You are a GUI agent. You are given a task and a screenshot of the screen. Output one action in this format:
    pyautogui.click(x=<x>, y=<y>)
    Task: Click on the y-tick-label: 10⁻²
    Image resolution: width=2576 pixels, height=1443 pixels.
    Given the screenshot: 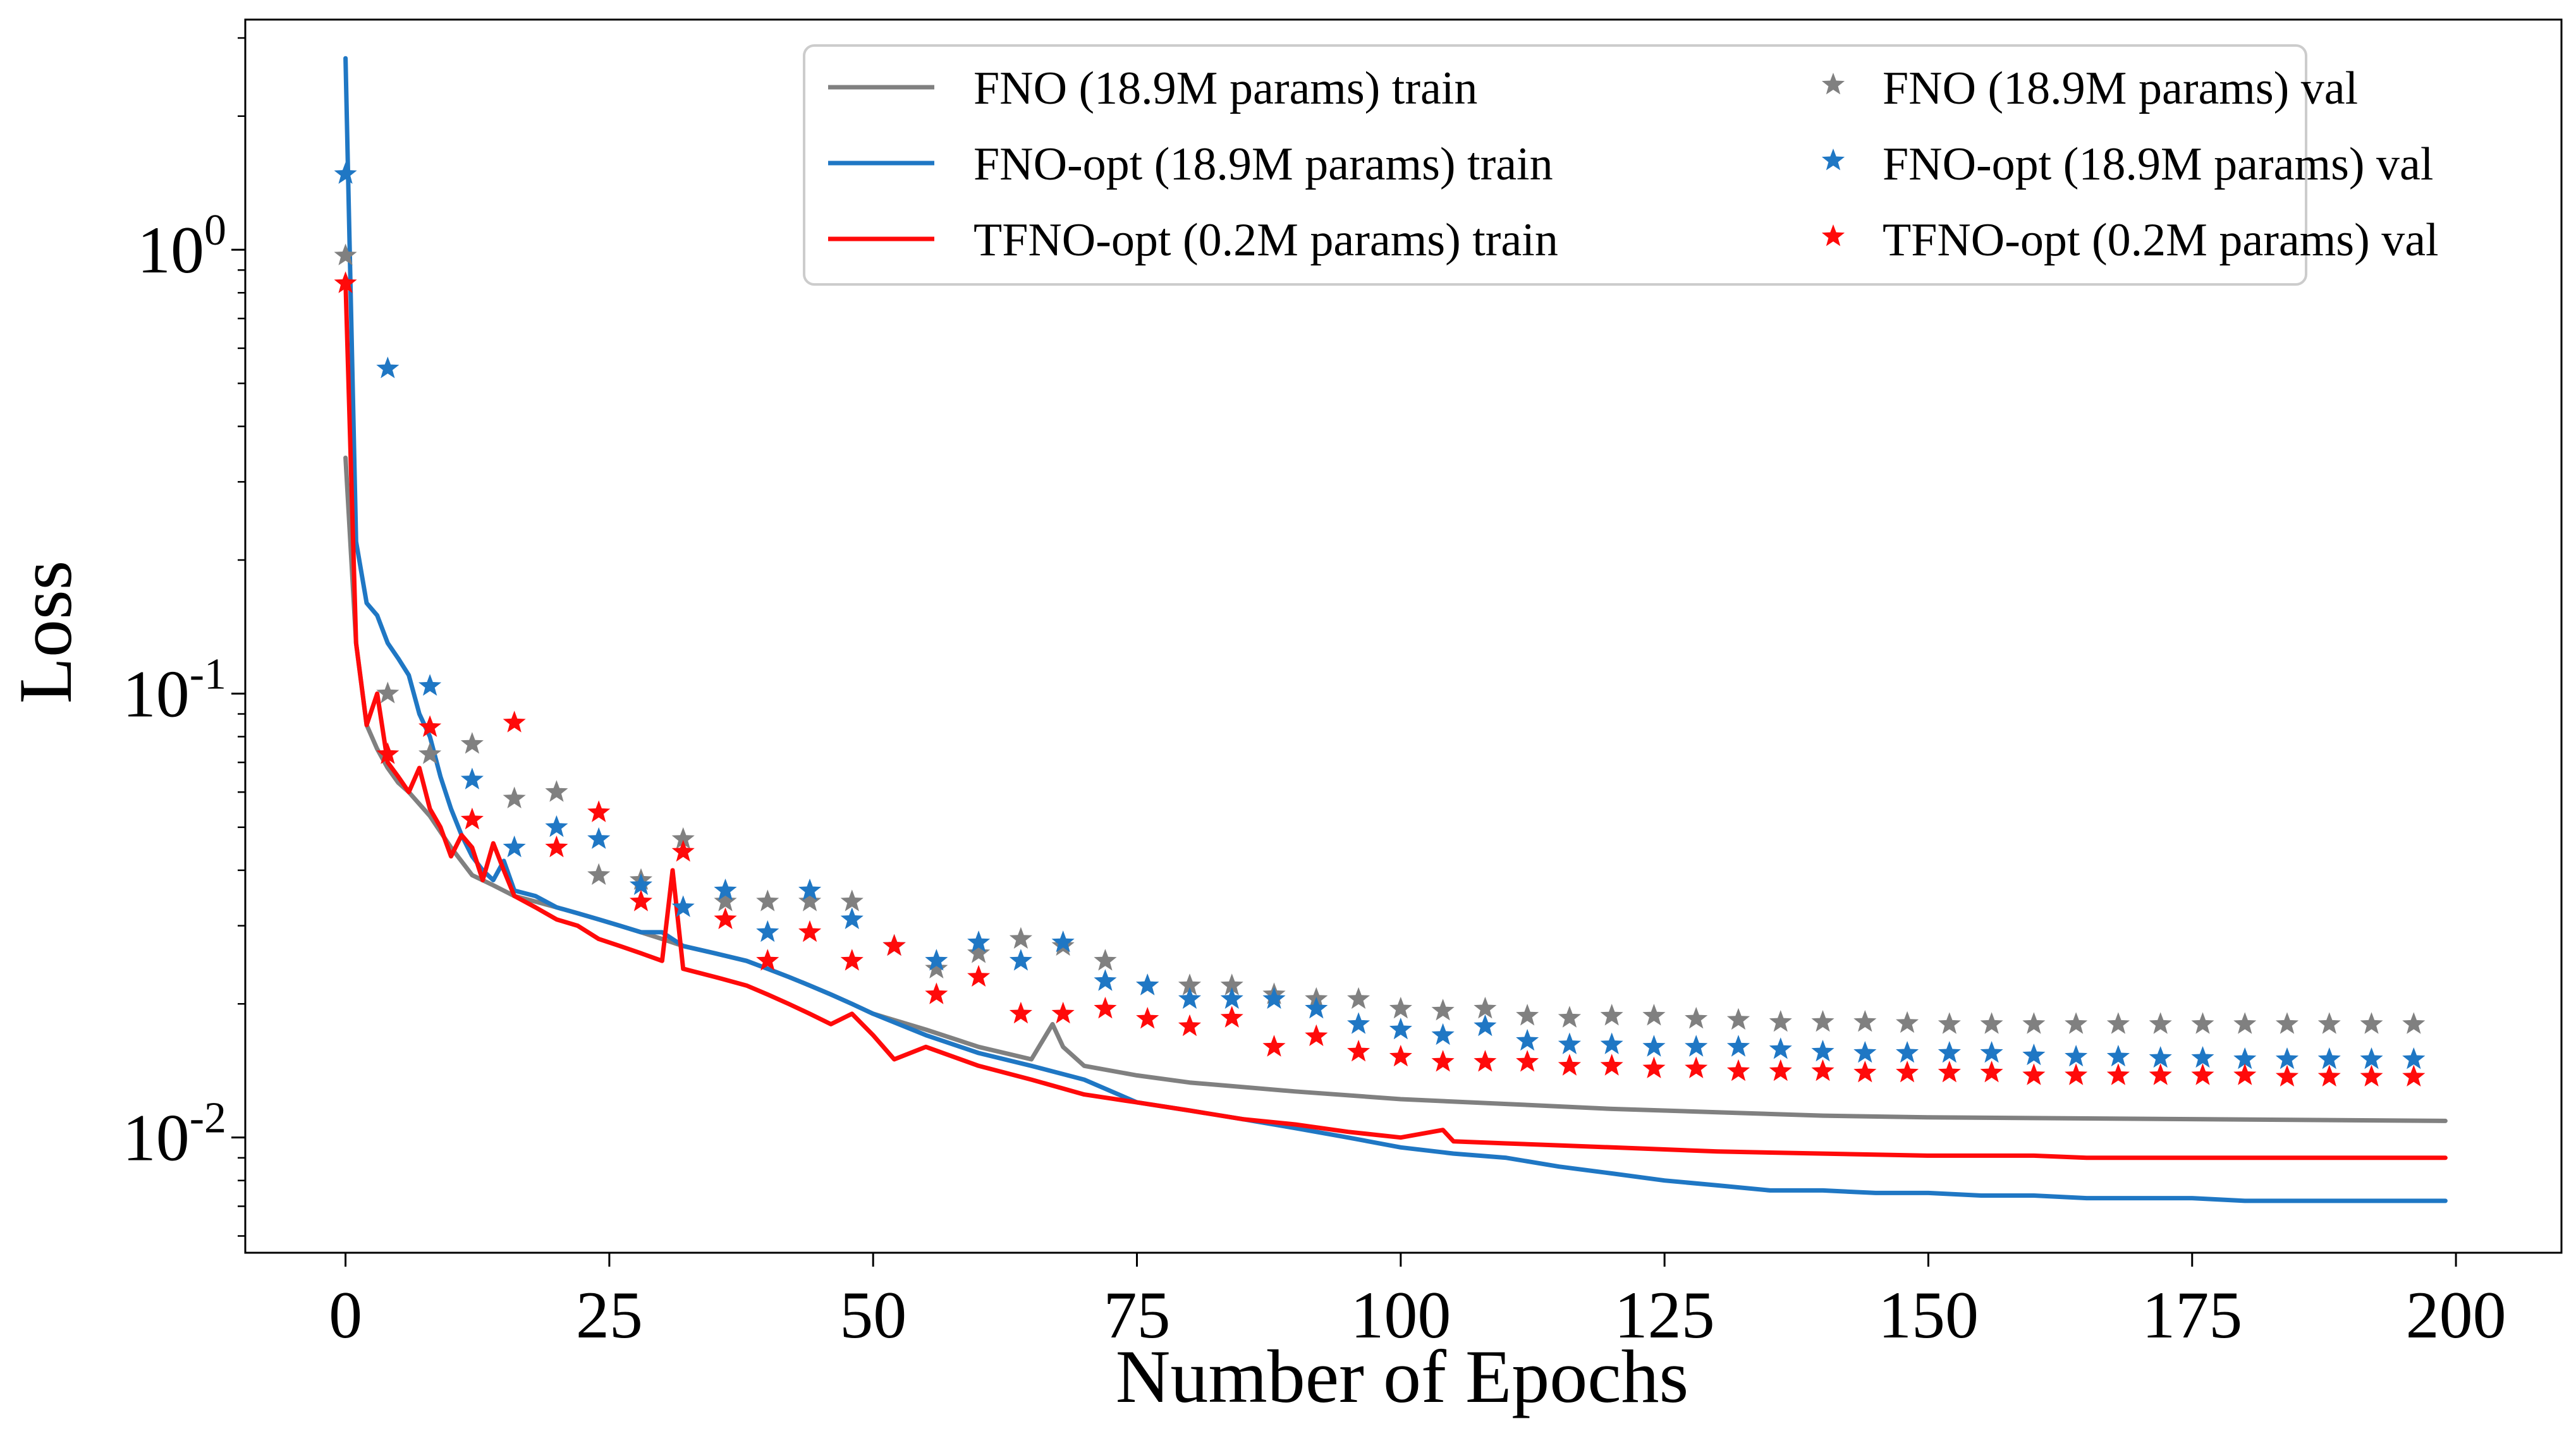 What is the action you would take?
    pyautogui.click(x=174, y=1134)
    